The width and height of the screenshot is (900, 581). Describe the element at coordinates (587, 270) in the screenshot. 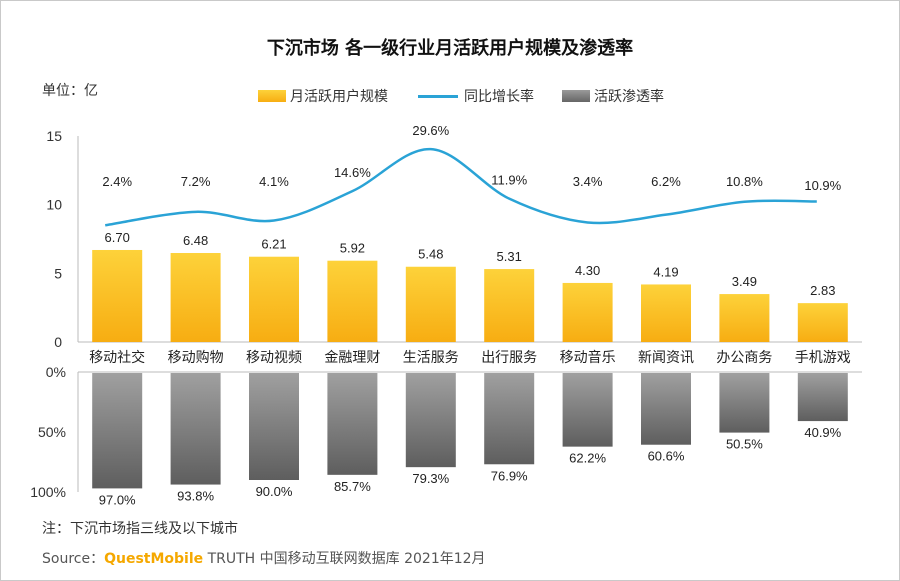

I see `mau-data-label: 4.30` at that location.